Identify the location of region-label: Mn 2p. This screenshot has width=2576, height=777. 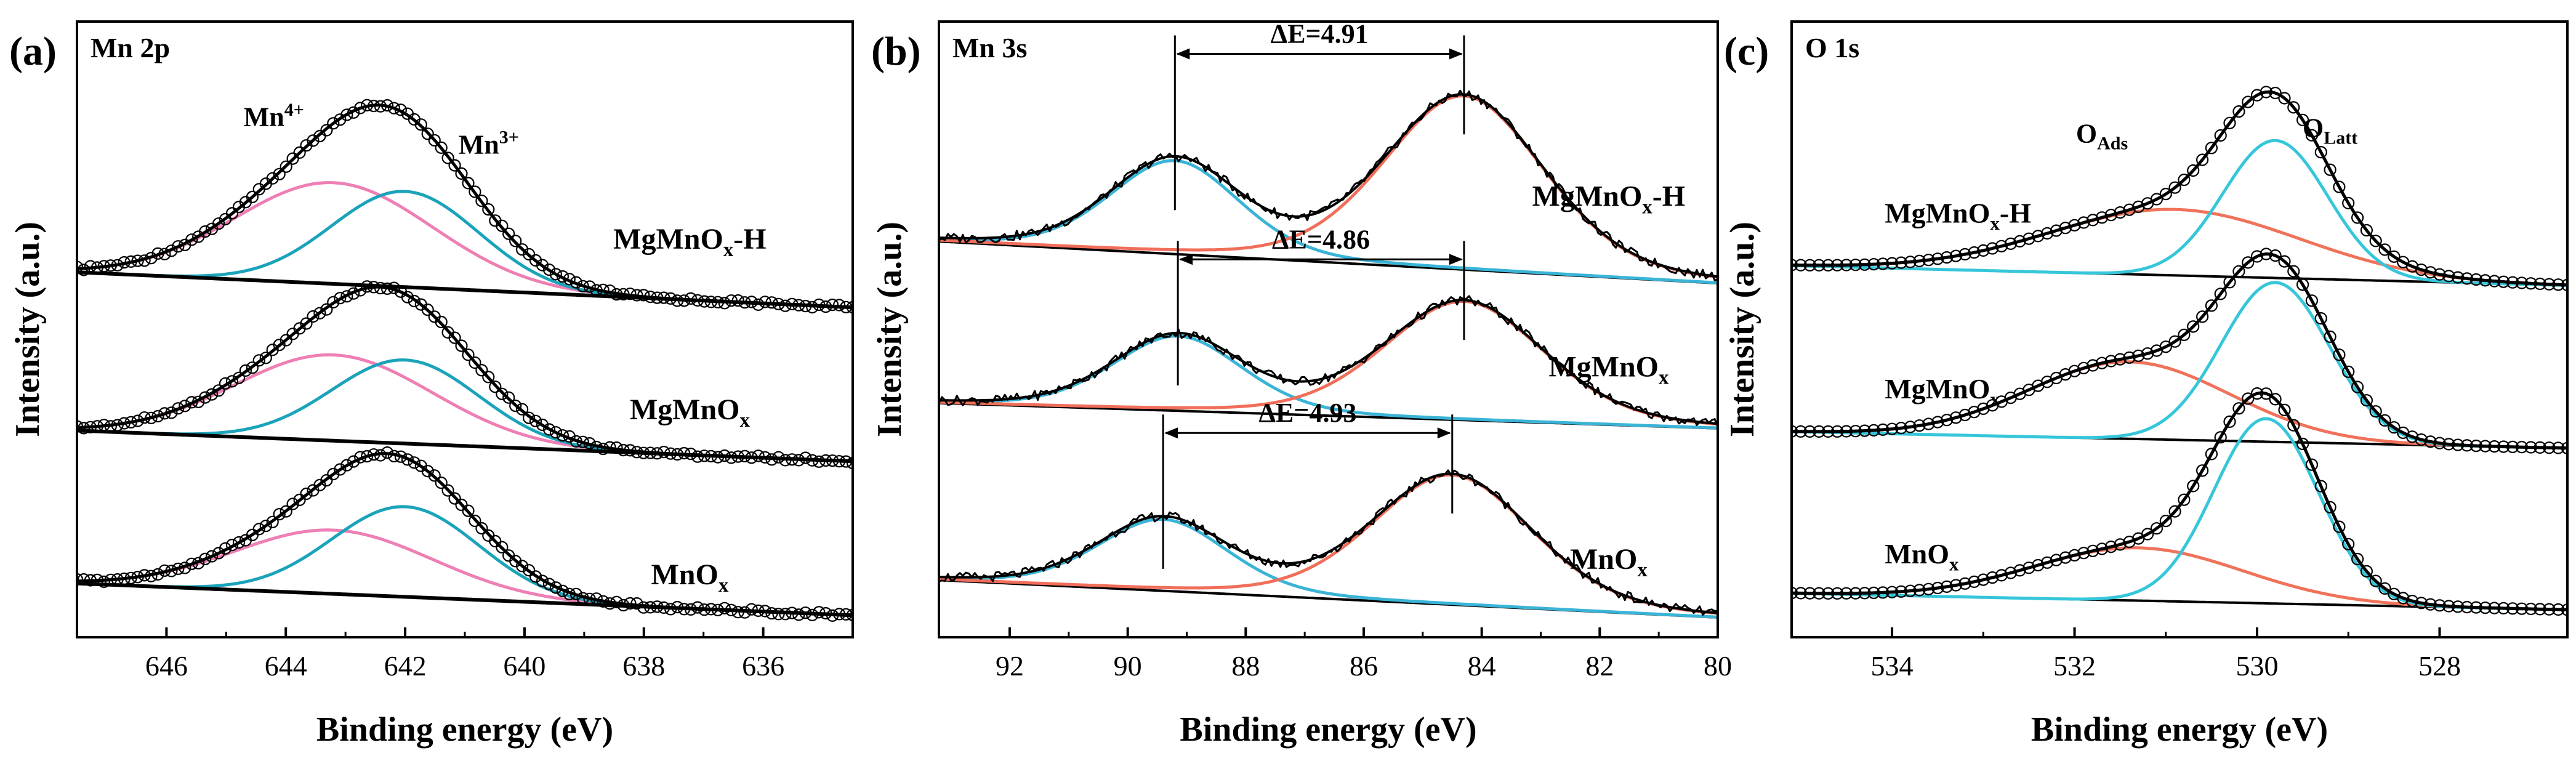
(130, 48).